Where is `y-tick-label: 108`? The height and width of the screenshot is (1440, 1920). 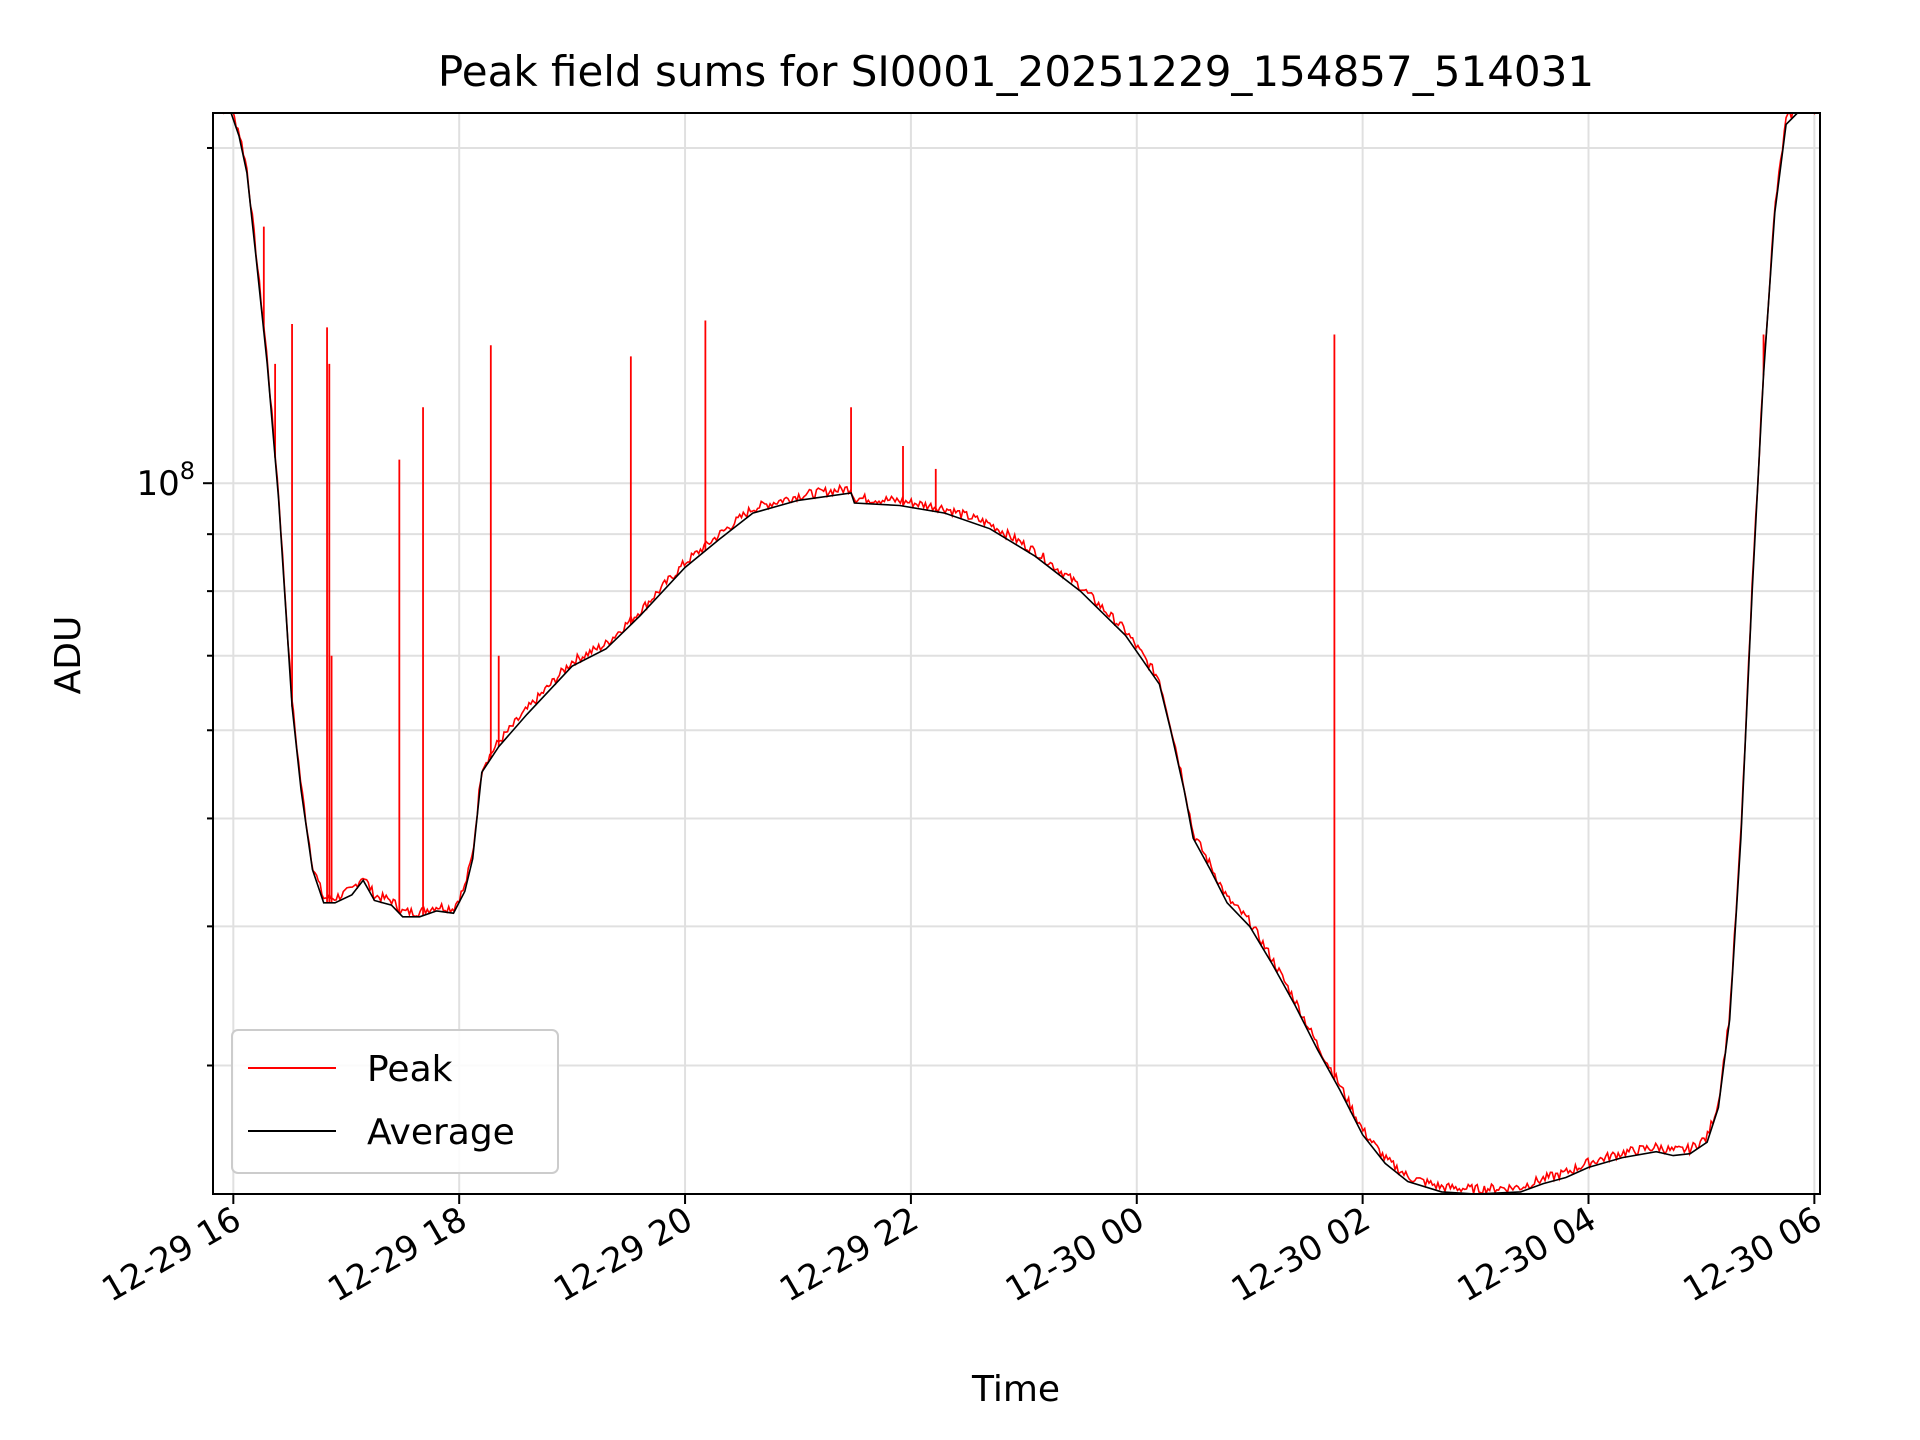
y-tick-label: 108 is located at coordinates (165, 480).